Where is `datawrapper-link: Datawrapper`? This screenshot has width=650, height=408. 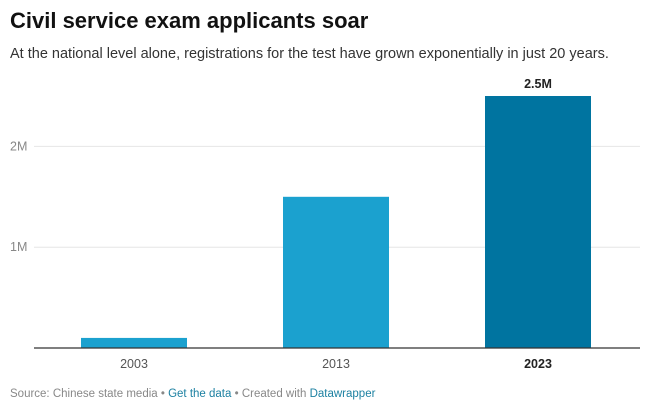
datawrapper-link: Datawrapper is located at coordinates (342, 394).